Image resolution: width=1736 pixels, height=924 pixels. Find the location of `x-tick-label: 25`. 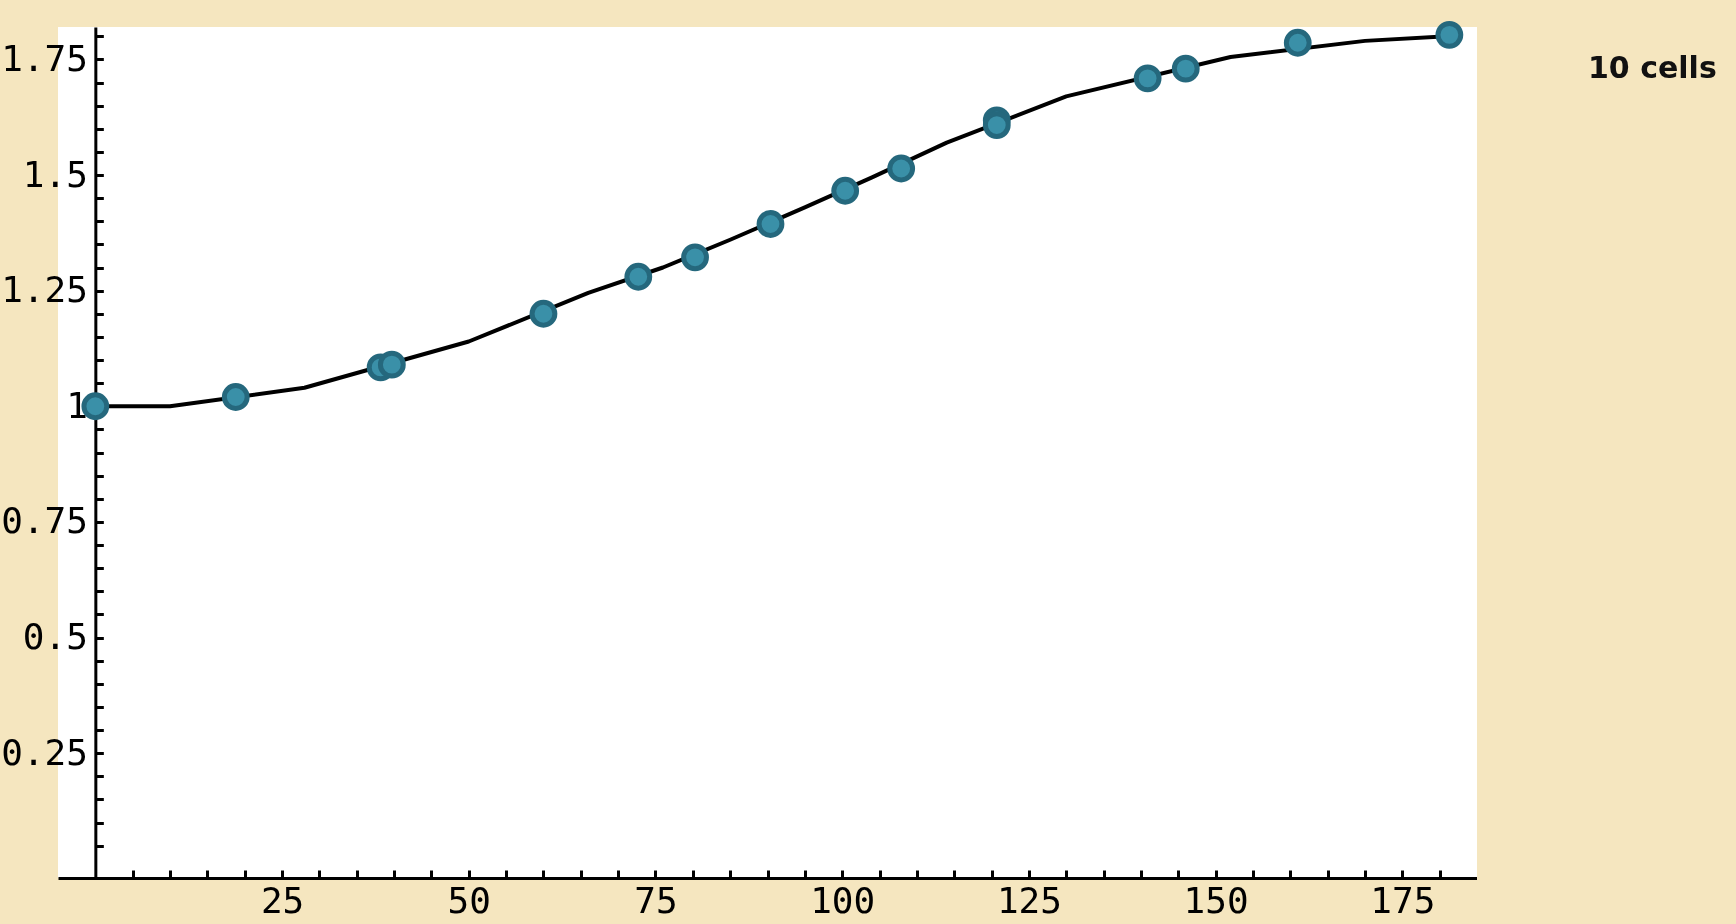

x-tick-label: 25 is located at coordinates (282, 900).